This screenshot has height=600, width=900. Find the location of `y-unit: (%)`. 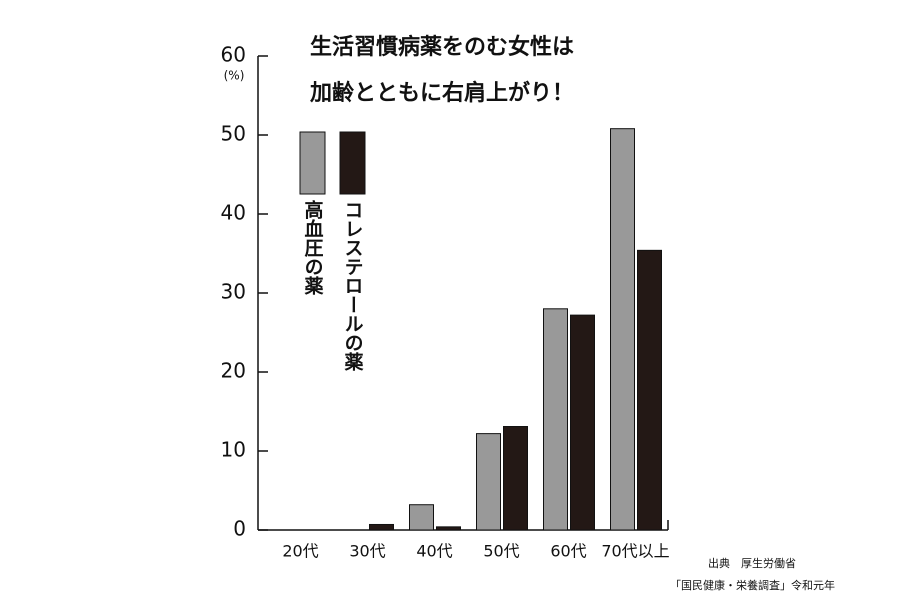

y-unit: (%) is located at coordinates (234, 76).